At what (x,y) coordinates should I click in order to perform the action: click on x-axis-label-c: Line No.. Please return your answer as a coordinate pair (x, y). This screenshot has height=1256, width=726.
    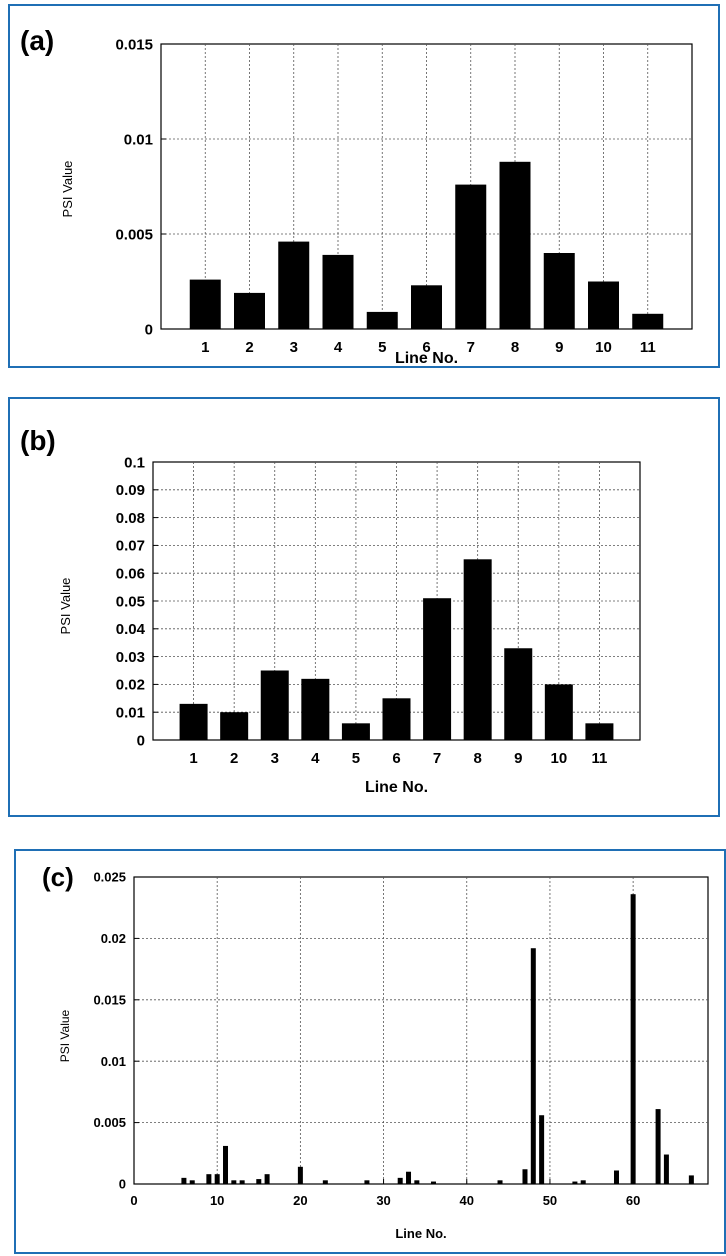
    Looking at the image, I should click on (420, 1233).